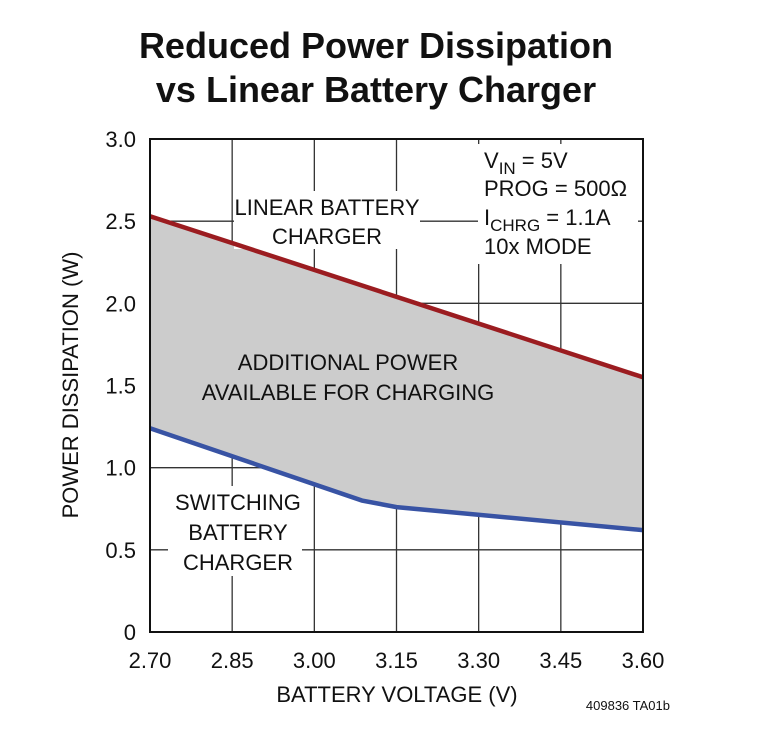 This screenshot has width=775, height=737. Describe the element at coordinates (396, 297) in the screenshot. I see `linear-charger-line` at that location.